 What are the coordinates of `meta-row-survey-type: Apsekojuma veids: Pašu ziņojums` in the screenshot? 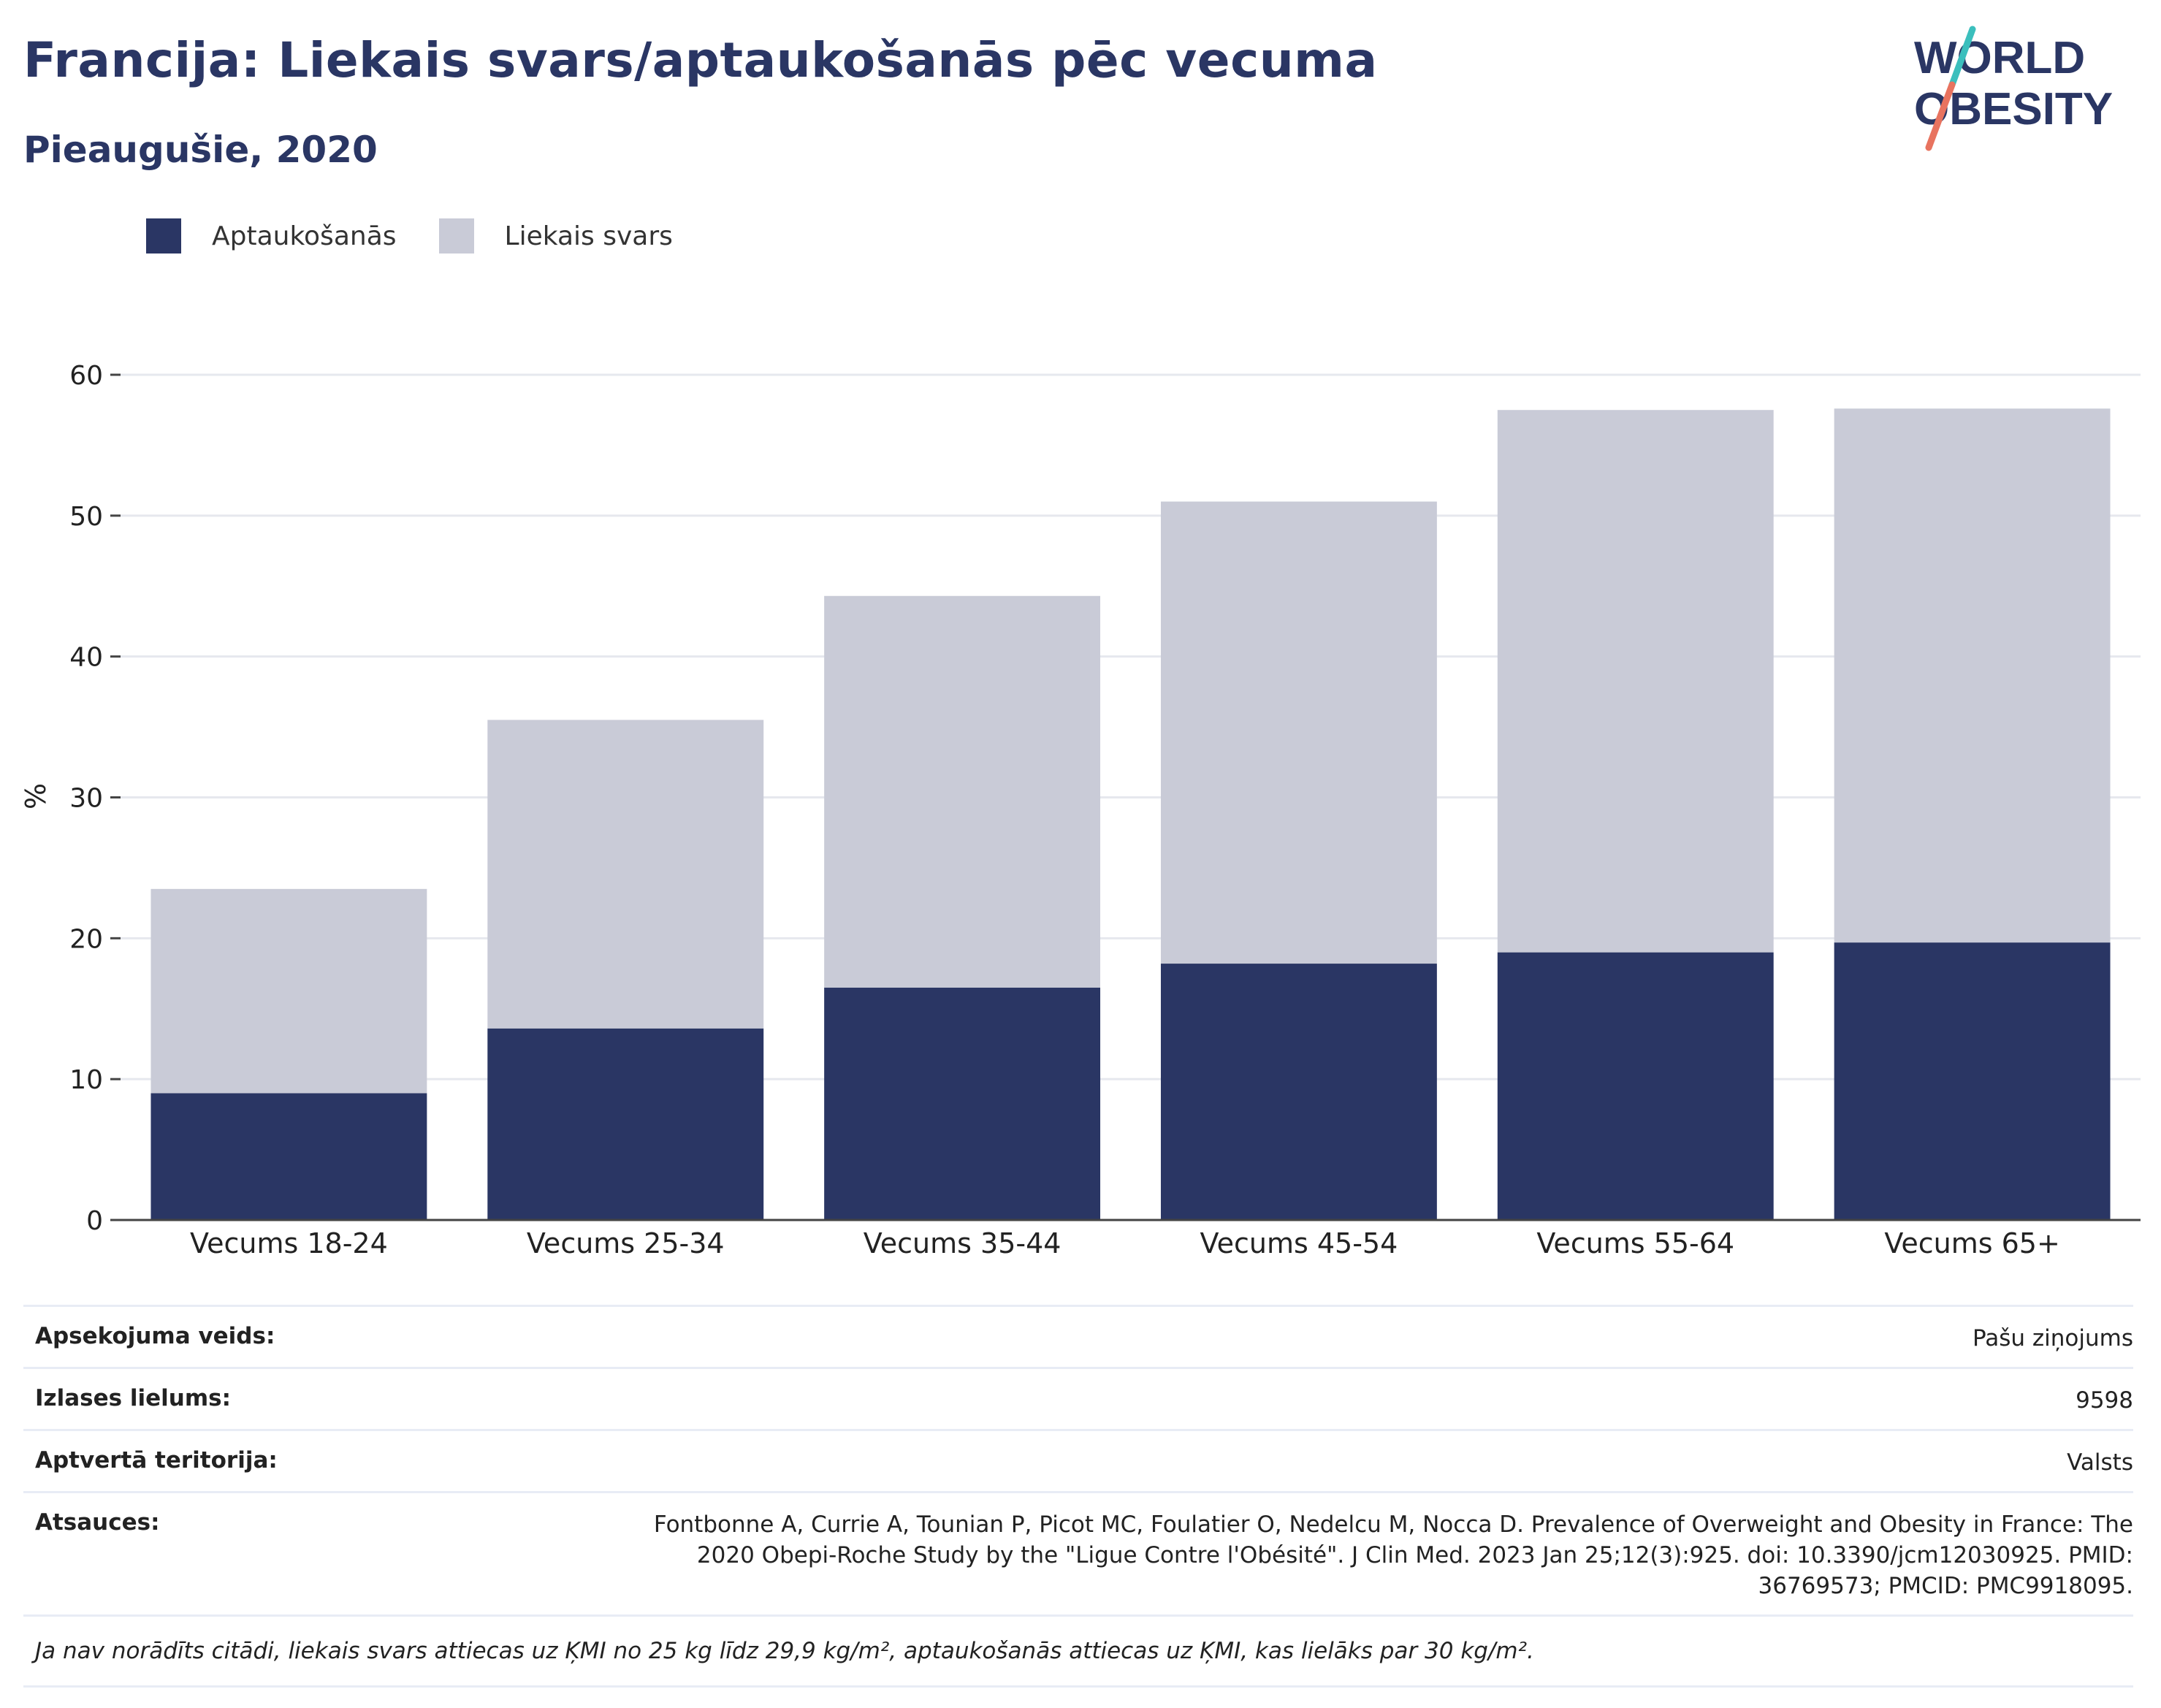 It's located at (1078, 1336).